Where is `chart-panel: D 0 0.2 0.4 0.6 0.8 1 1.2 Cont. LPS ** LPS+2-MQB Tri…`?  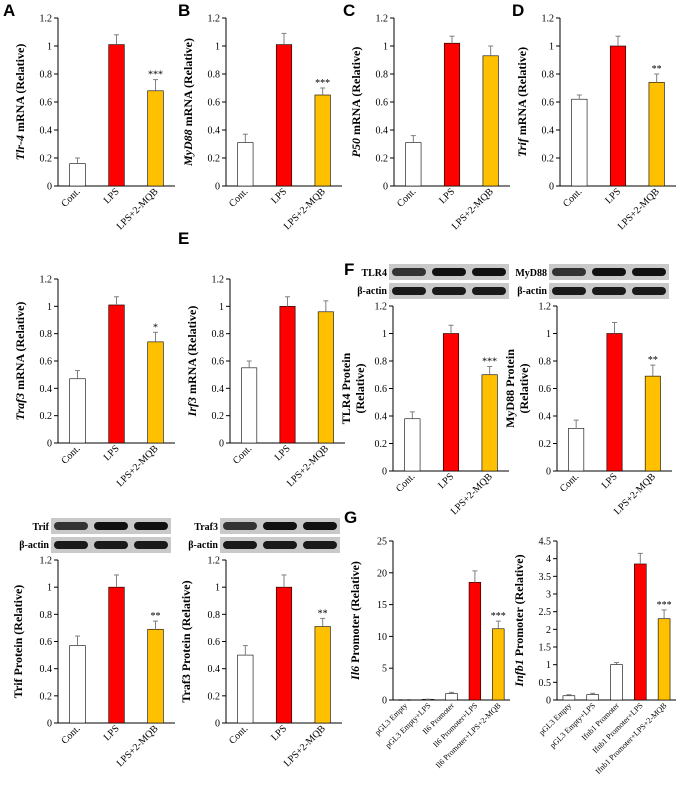
chart-panel: D 0 0.2 0.4 0.6 0.8 1 1.2 Cont. LPS ** LPS+2-MQB Tri… is located at coordinates (594, 116).